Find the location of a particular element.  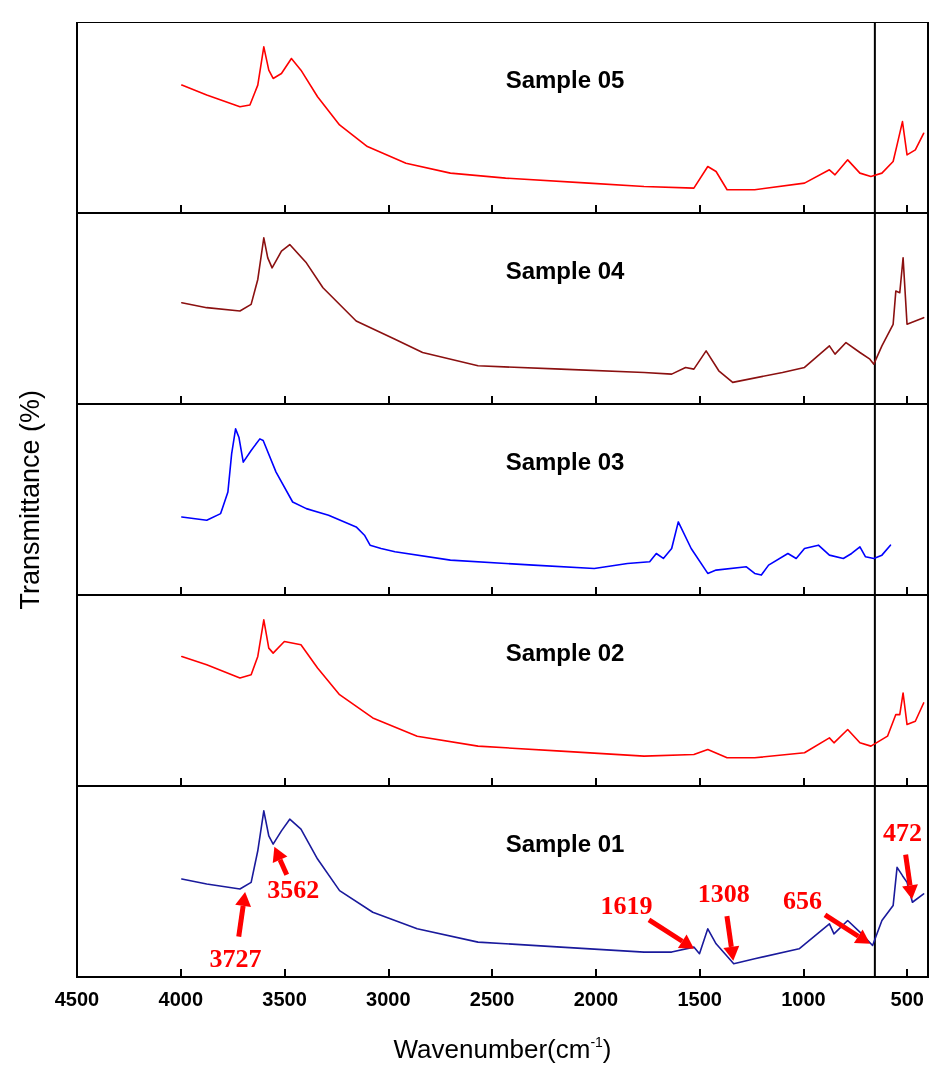

annotation: 656 is located at coordinates (803, 900).